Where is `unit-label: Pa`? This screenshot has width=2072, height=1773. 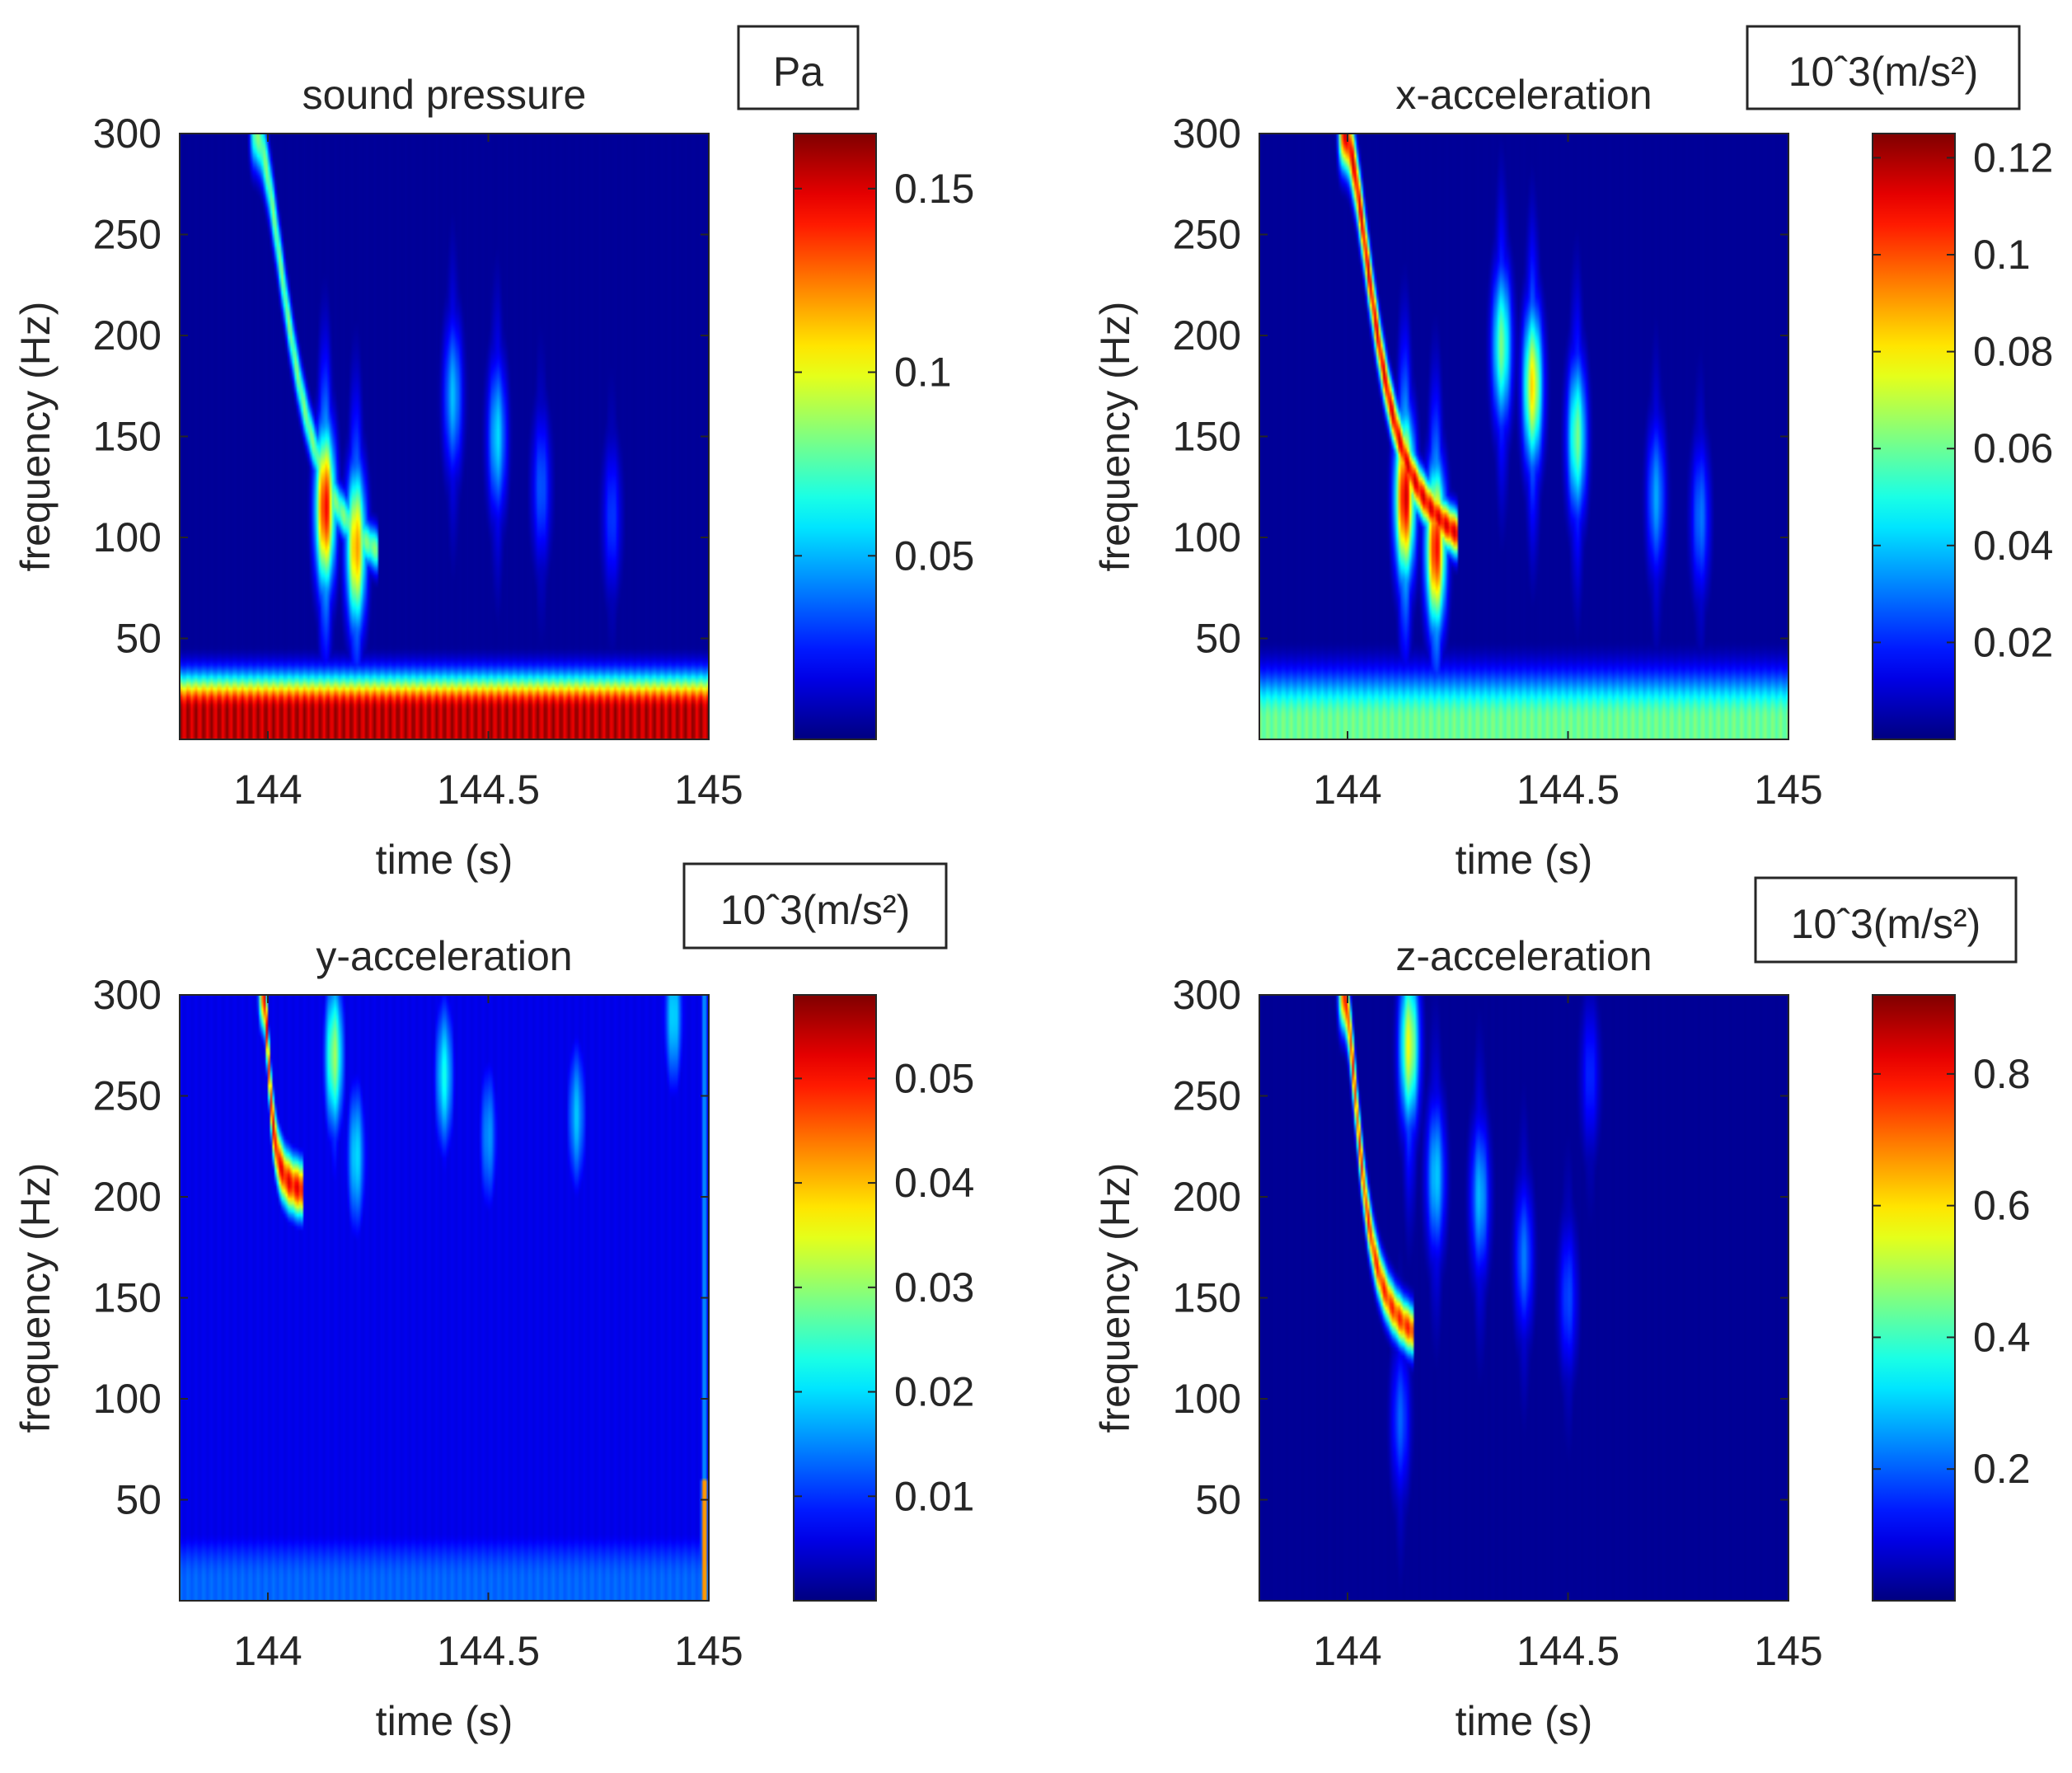 unit-label: Pa is located at coordinates (798, 72).